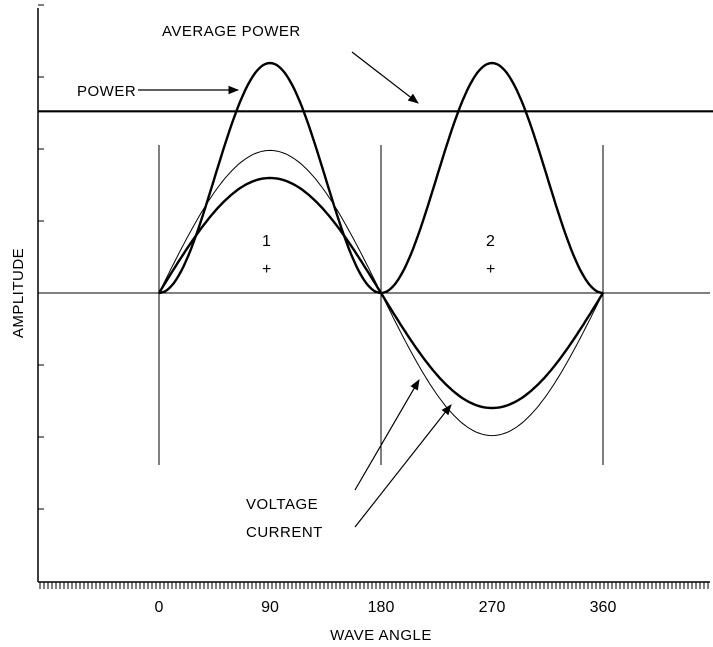 The height and width of the screenshot is (647, 713). What do you see at coordinates (231, 31) in the screenshot?
I see `average-power-label: AVERAGE POWER` at bounding box center [231, 31].